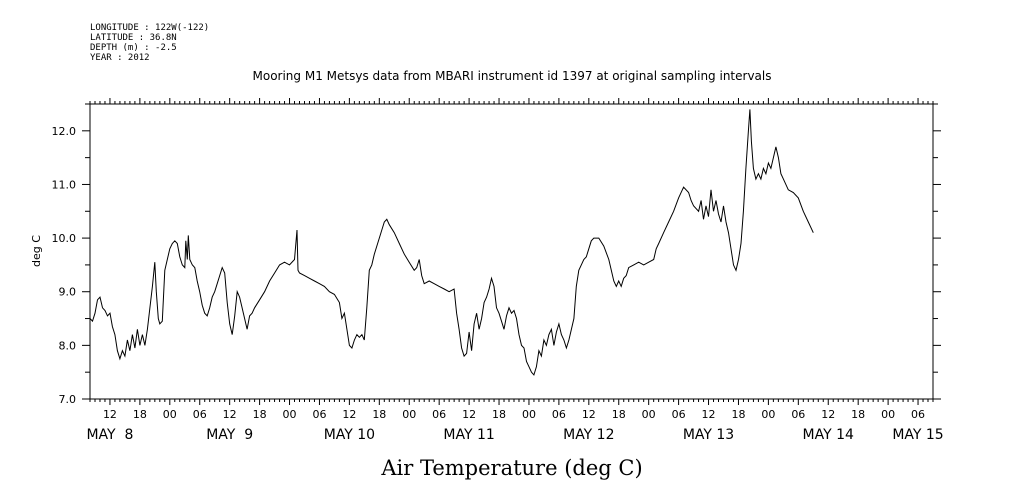 Image resolution: width=1009 pixels, height=504 pixels. I want to click on day-label: MAY 14, so click(828, 435).